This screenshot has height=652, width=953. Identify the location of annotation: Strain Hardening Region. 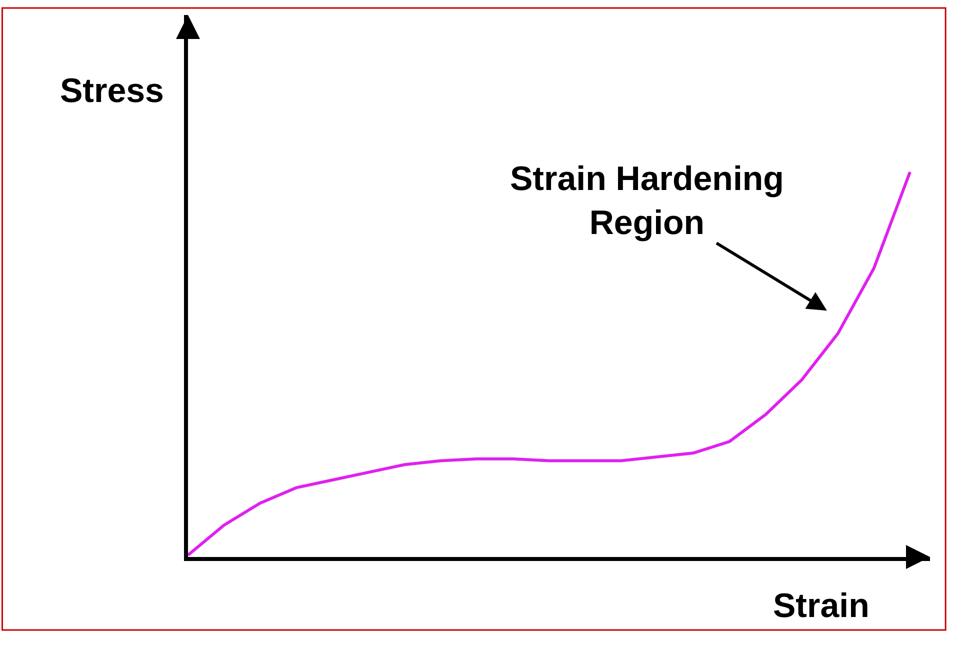
(647, 201).